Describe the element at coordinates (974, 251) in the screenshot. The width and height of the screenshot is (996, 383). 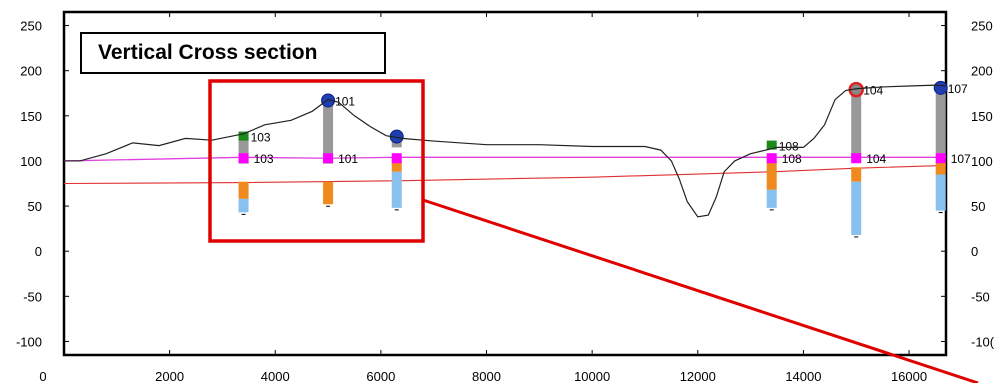
I see `y-tick-label-right: 0` at that location.